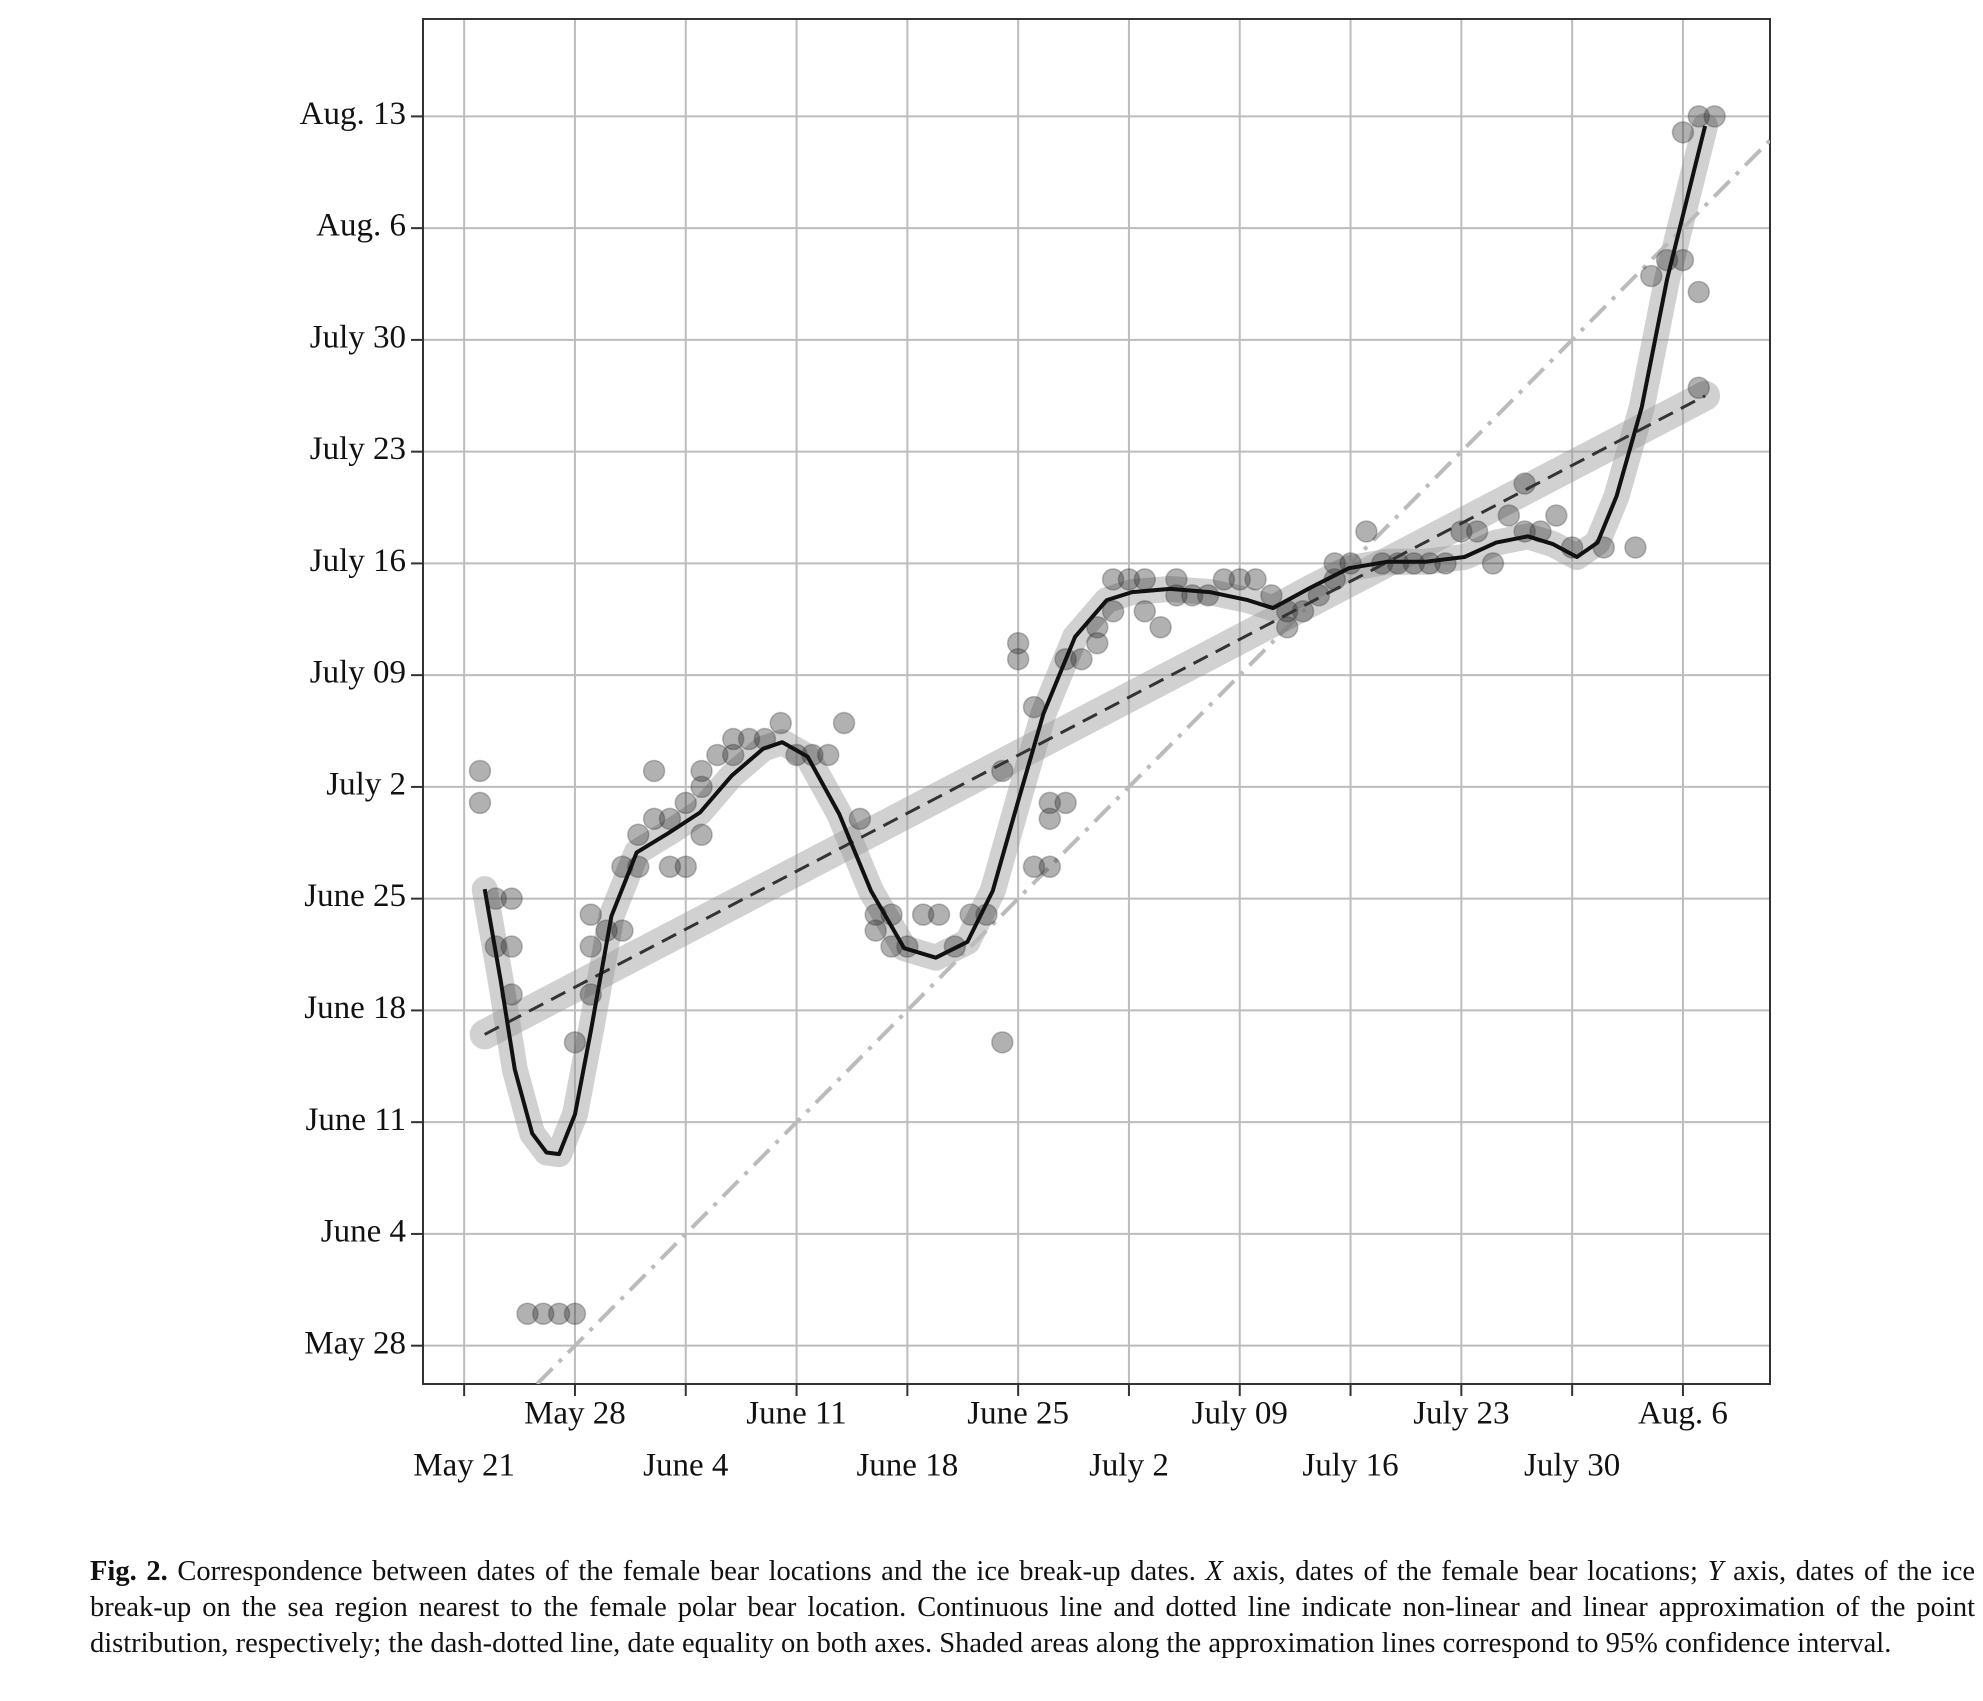 Image resolution: width=1983 pixels, height=1701 pixels. I want to click on y-tick-label: May 28, so click(355, 1343).